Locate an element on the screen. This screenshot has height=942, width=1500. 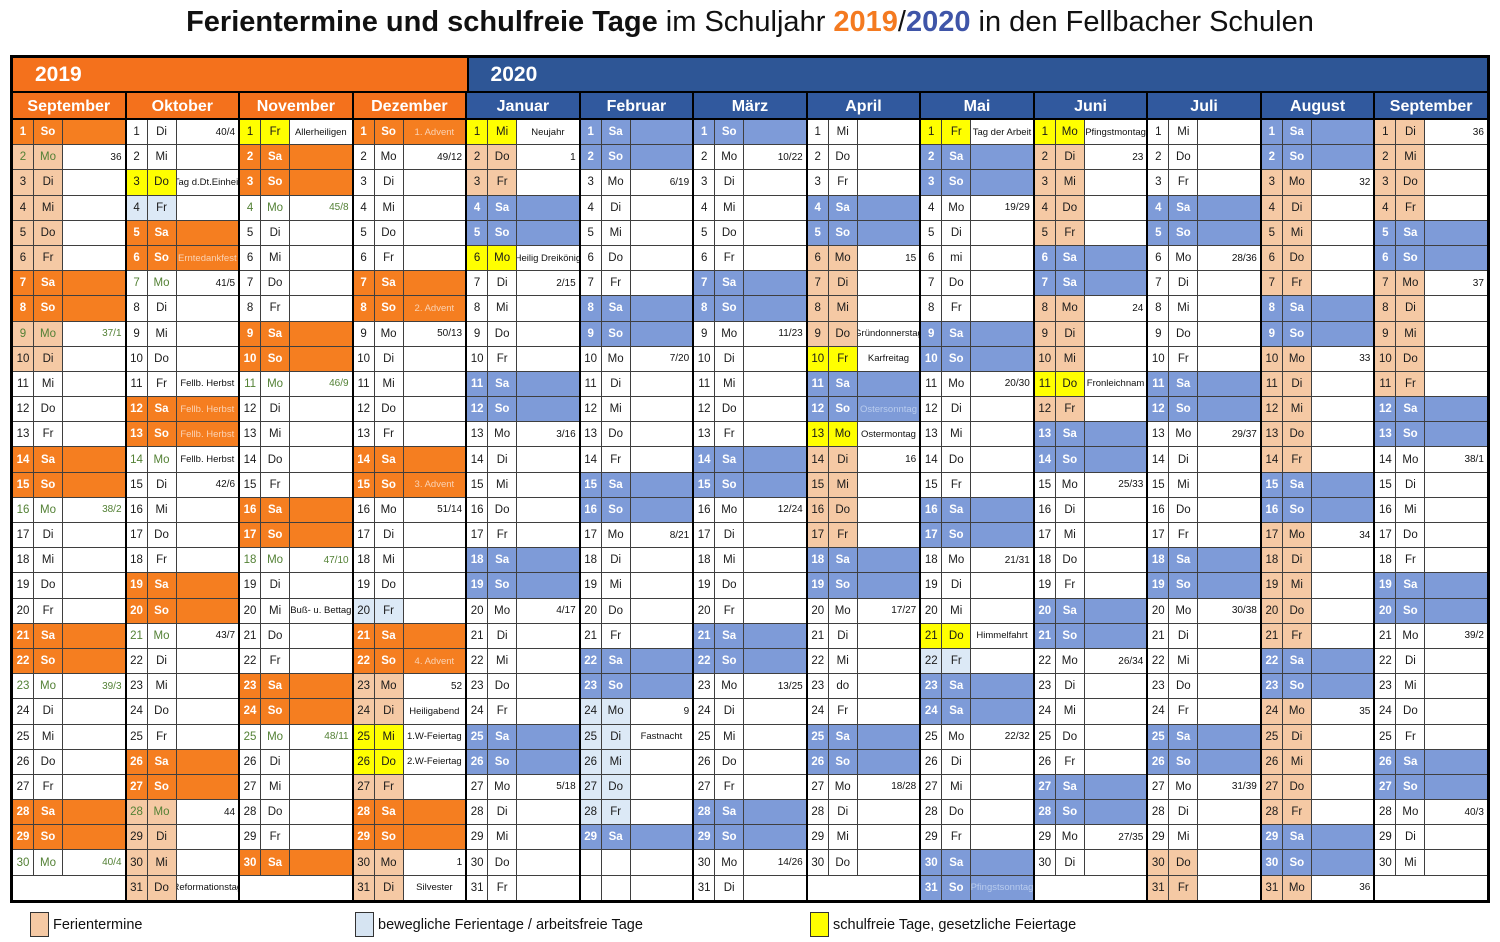
day-number-cell: 26 is located at coordinates (705, 761).